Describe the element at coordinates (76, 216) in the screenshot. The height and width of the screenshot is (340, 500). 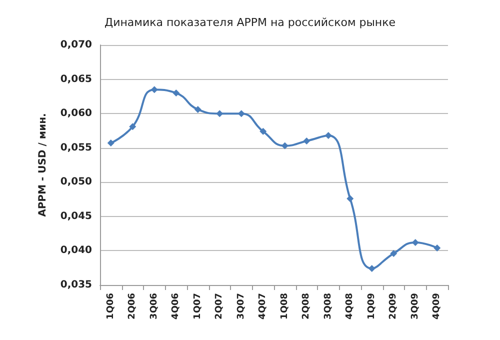
I see `y-tick-label: 0,045` at that location.